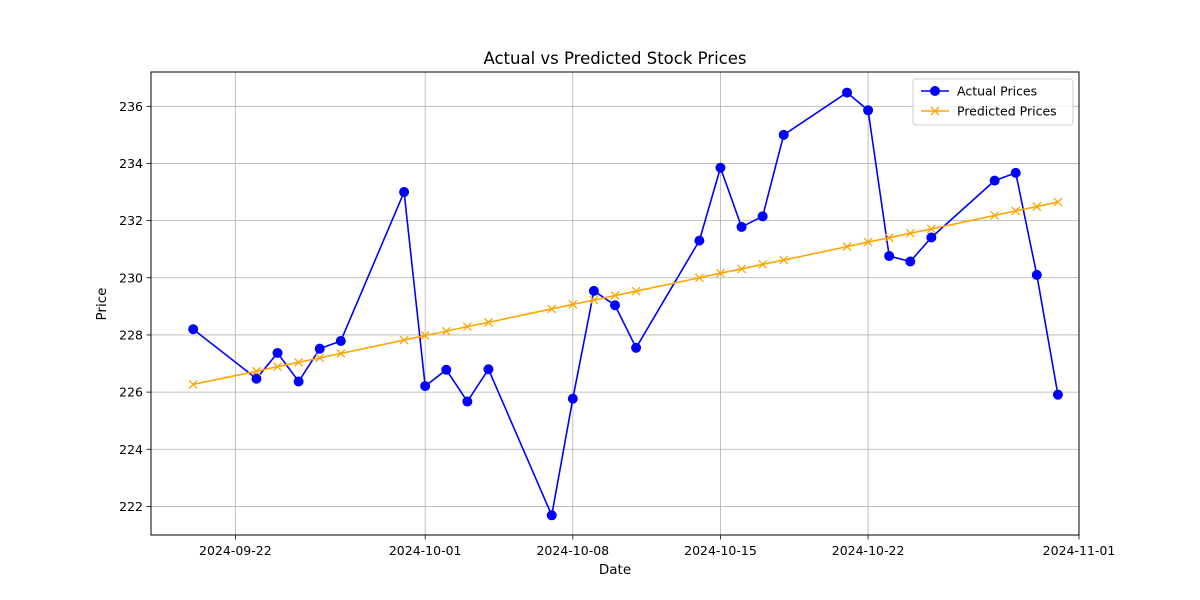 This screenshot has width=1200, height=600. I want to click on y-tick-label: 230, so click(131, 277).